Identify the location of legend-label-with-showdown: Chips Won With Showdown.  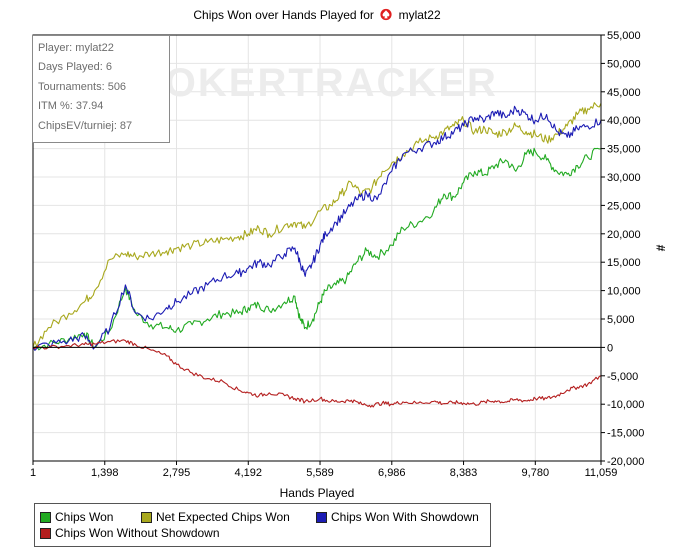
(405, 517).